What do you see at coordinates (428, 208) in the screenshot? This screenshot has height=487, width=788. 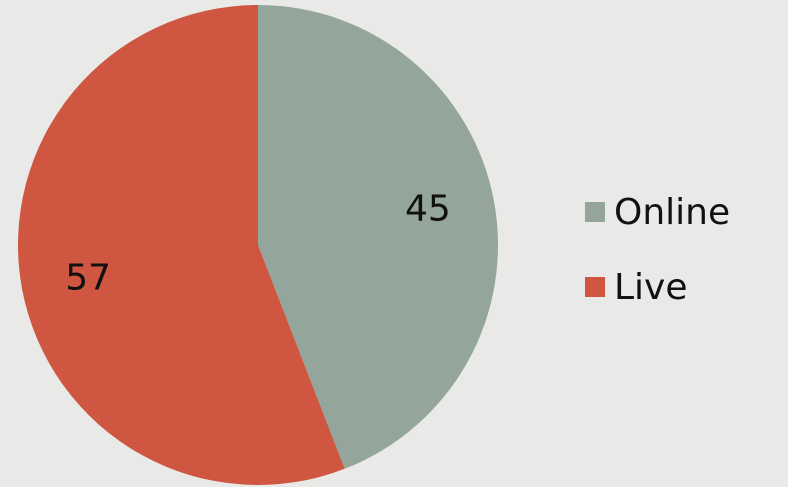 I see `data-label: 45` at bounding box center [428, 208].